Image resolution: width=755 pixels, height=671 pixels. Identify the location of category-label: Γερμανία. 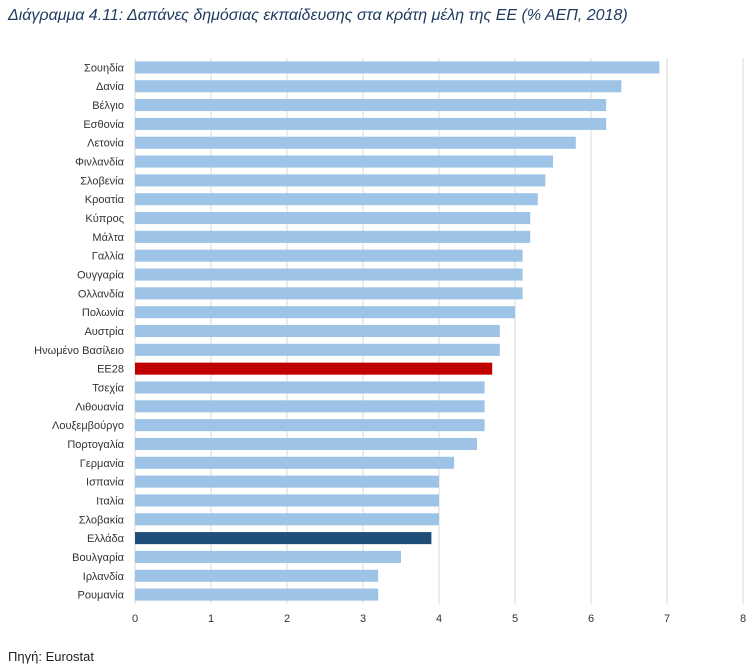
(102, 464).